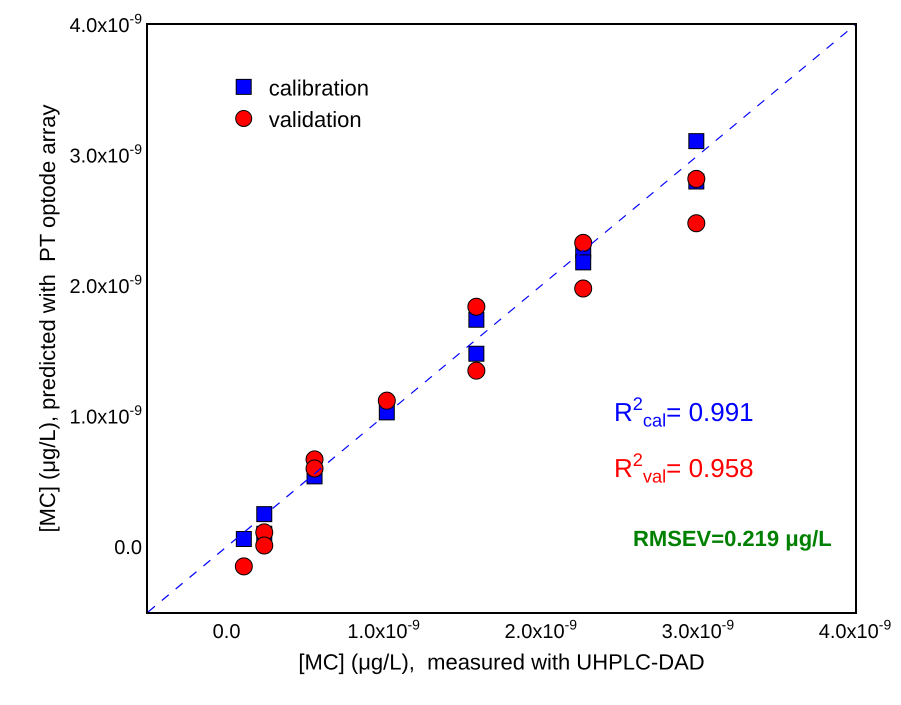 This screenshot has height=705, width=901. Describe the element at coordinates (855, 629) in the screenshot. I see `x-tick-label: 4.0x10$^{-9}$` at that location.